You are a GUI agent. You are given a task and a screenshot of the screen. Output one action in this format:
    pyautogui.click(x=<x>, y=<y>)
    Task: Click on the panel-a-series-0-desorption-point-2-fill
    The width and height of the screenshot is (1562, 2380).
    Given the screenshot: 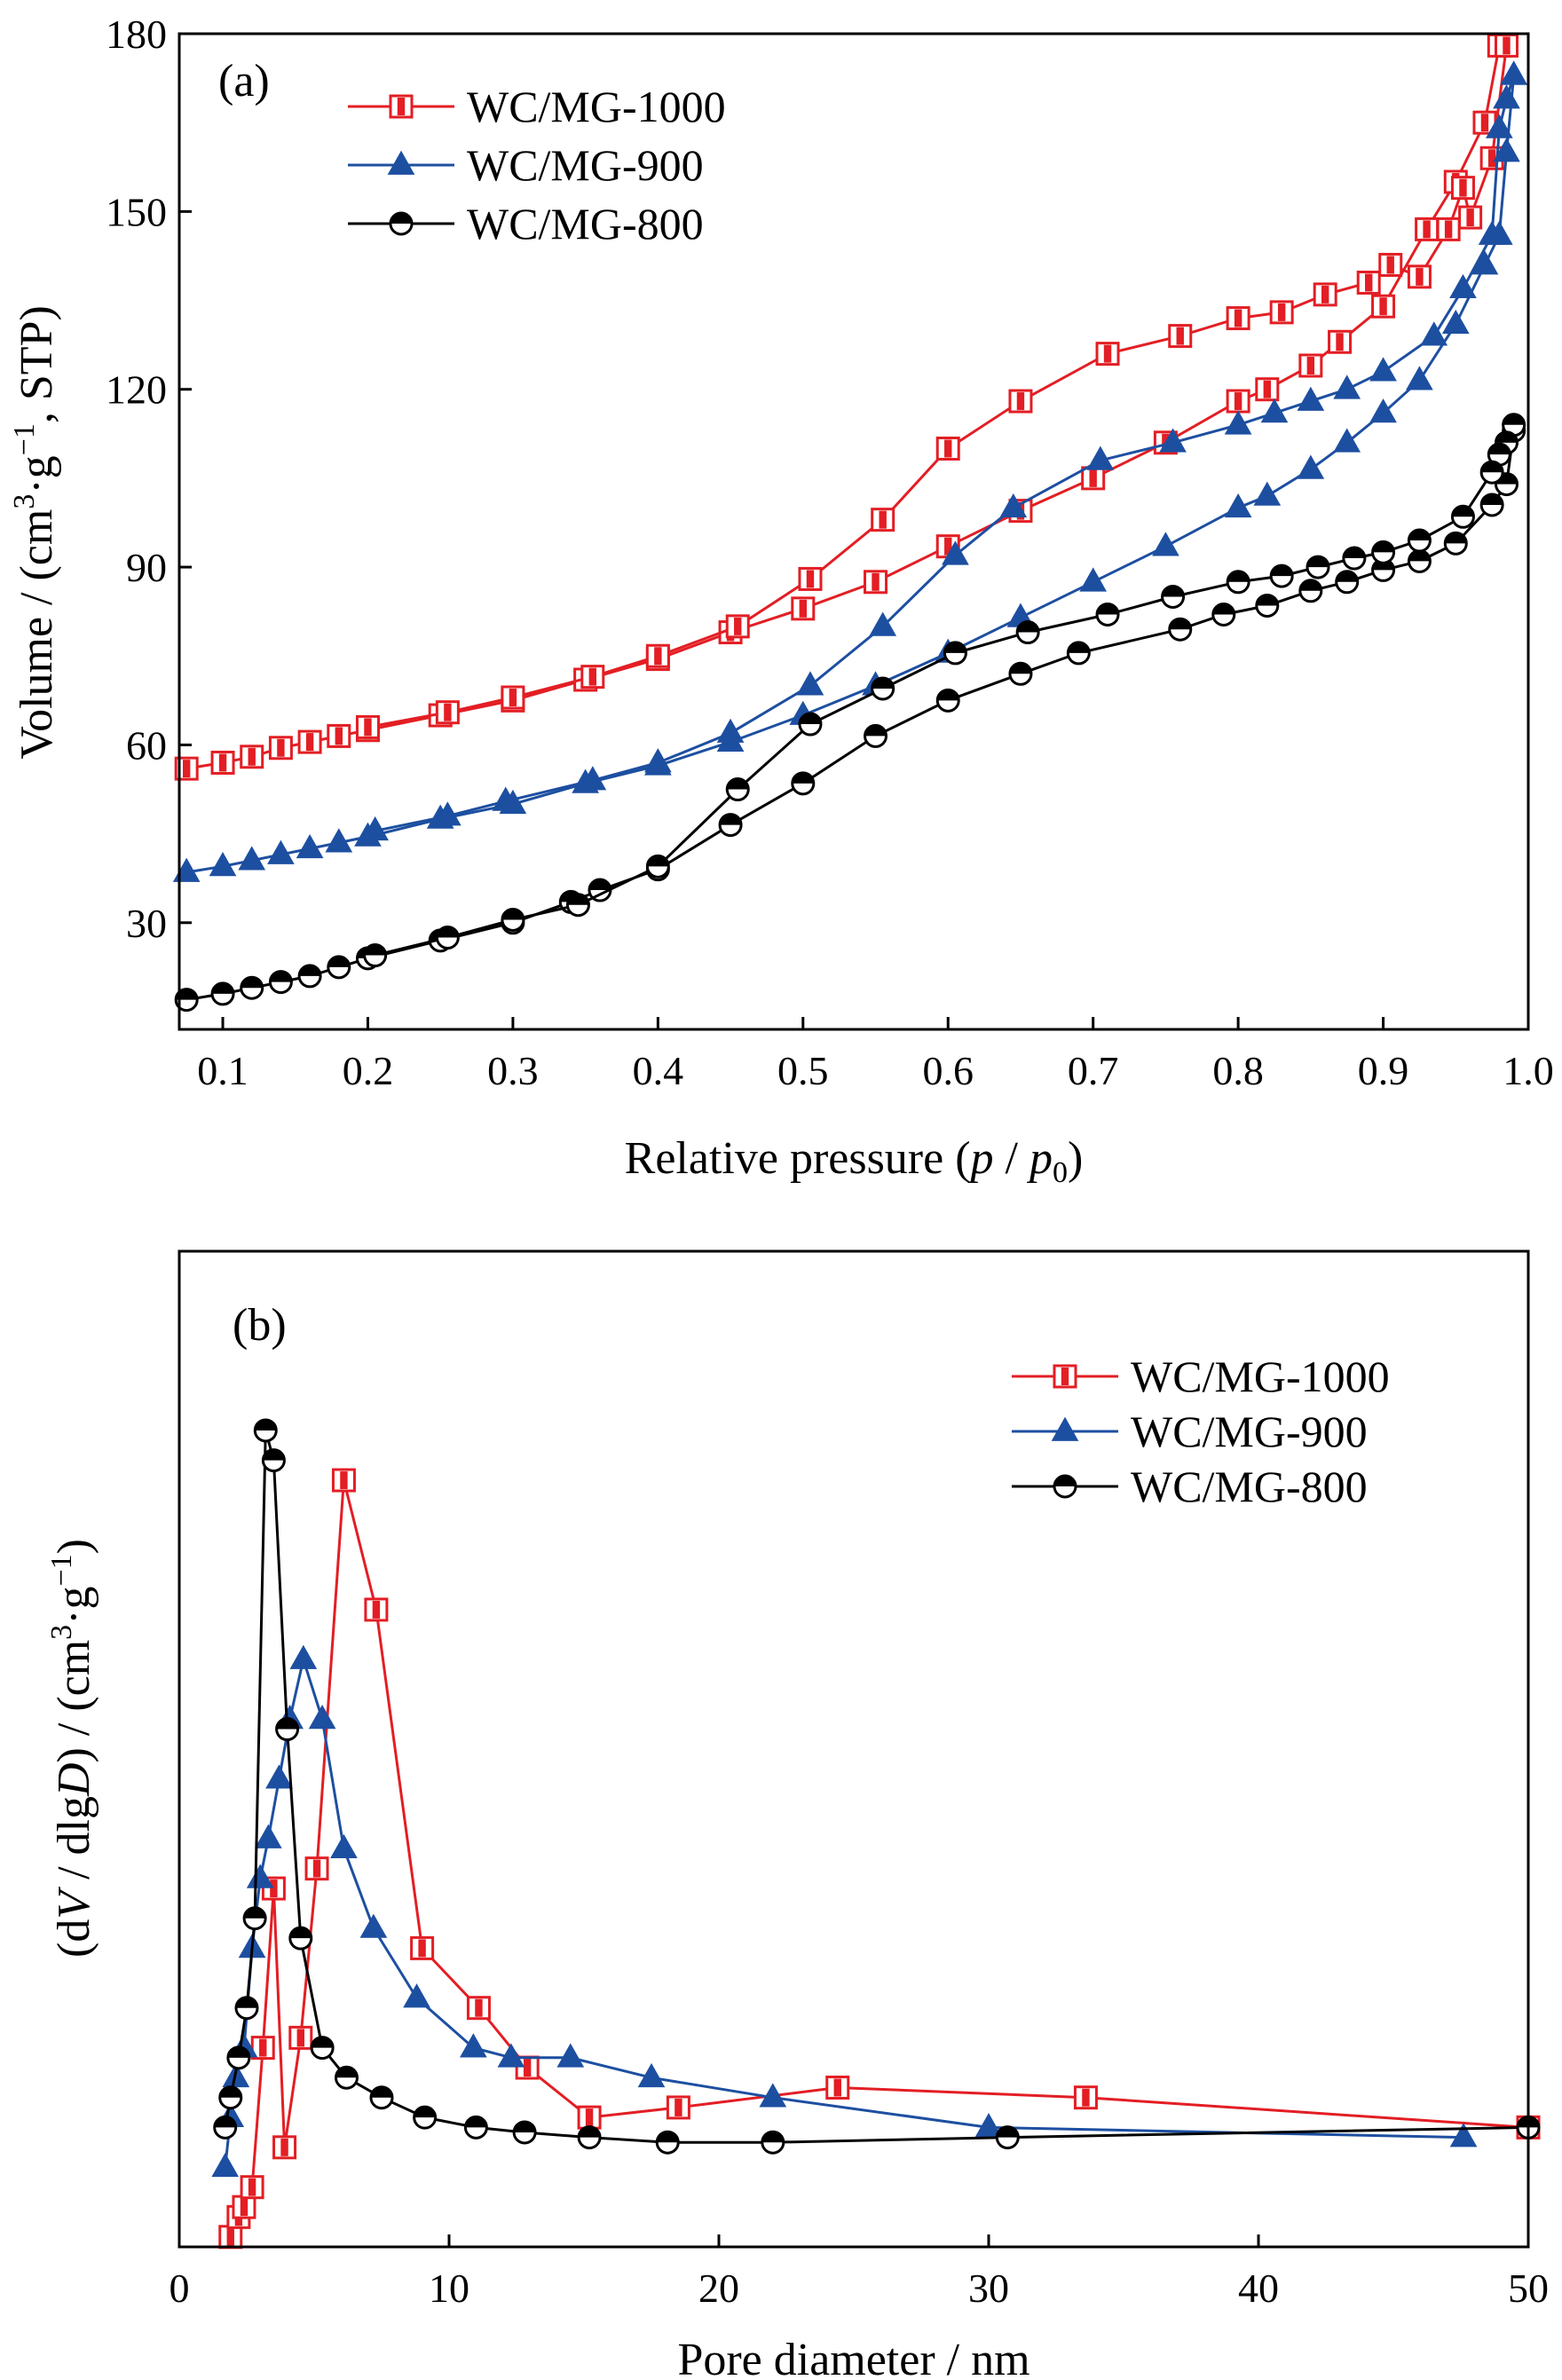 What is the action you would take?
    pyautogui.click(x=1470, y=218)
    